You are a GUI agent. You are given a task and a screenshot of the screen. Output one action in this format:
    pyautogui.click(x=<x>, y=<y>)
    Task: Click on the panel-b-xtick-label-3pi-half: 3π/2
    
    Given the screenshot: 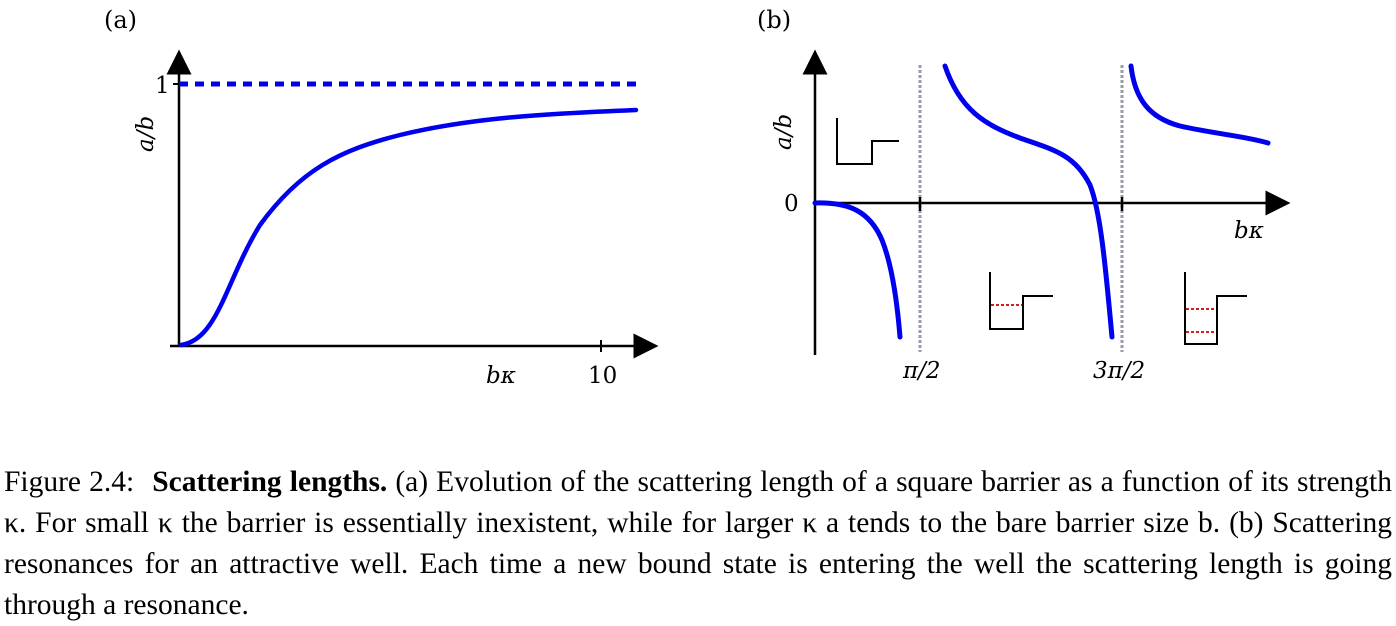 What is the action you would take?
    pyautogui.click(x=1119, y=371)
    